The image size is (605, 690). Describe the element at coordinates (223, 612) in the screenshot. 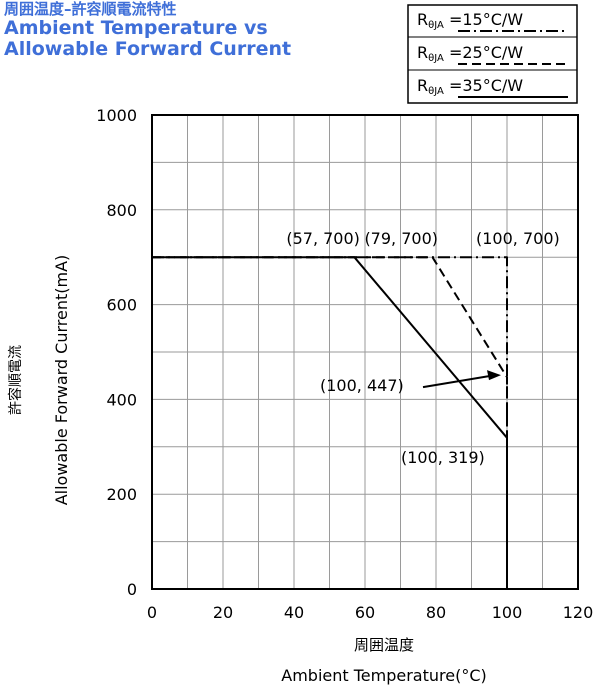

I see `x-tick-label: 20` at that location.